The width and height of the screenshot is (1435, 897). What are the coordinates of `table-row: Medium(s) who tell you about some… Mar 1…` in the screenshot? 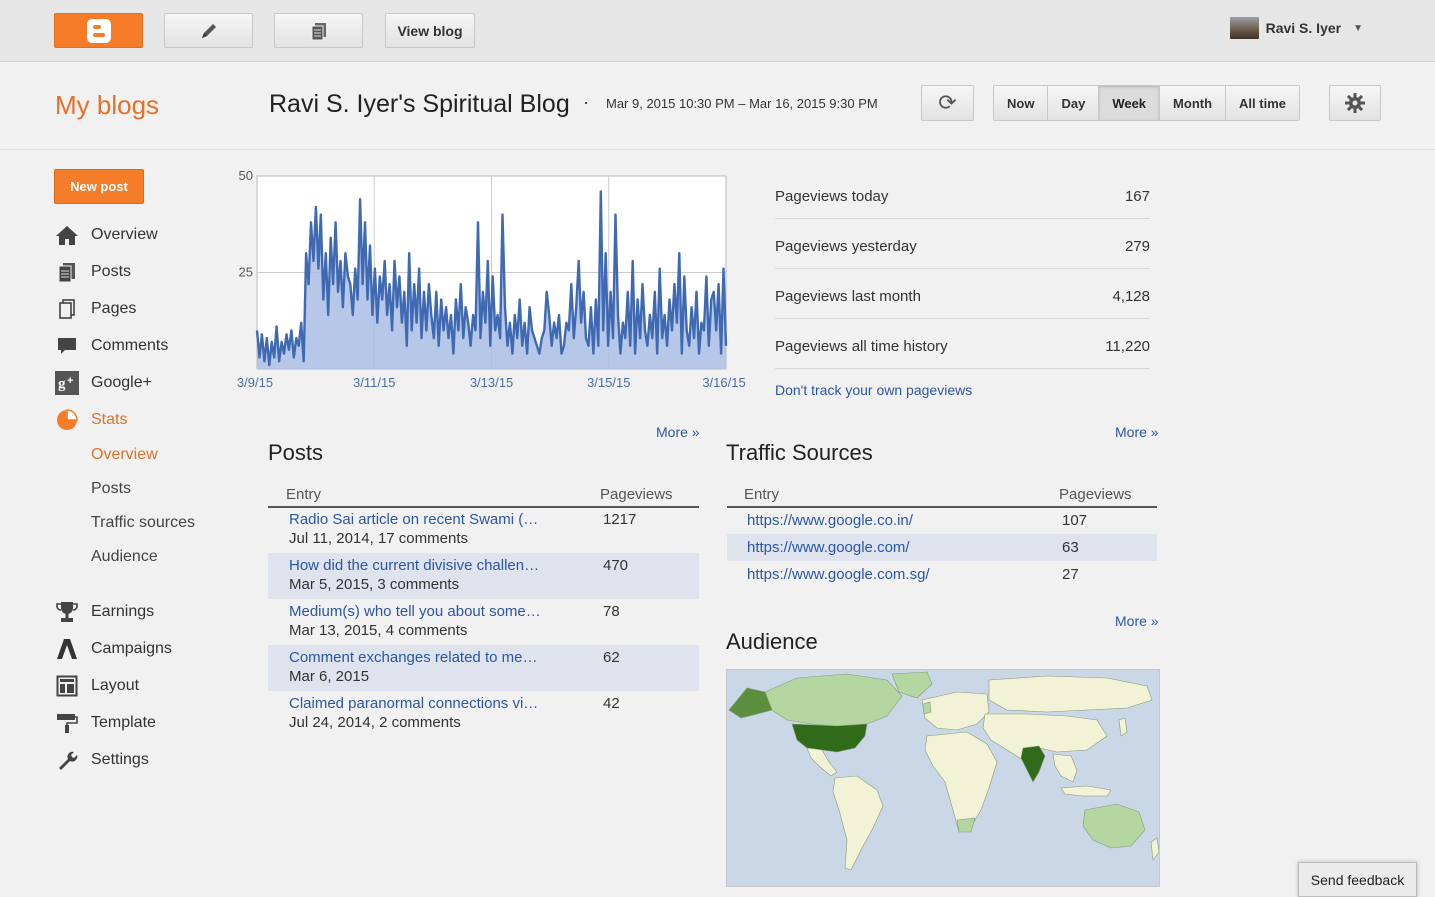 It's located at (483, 622).